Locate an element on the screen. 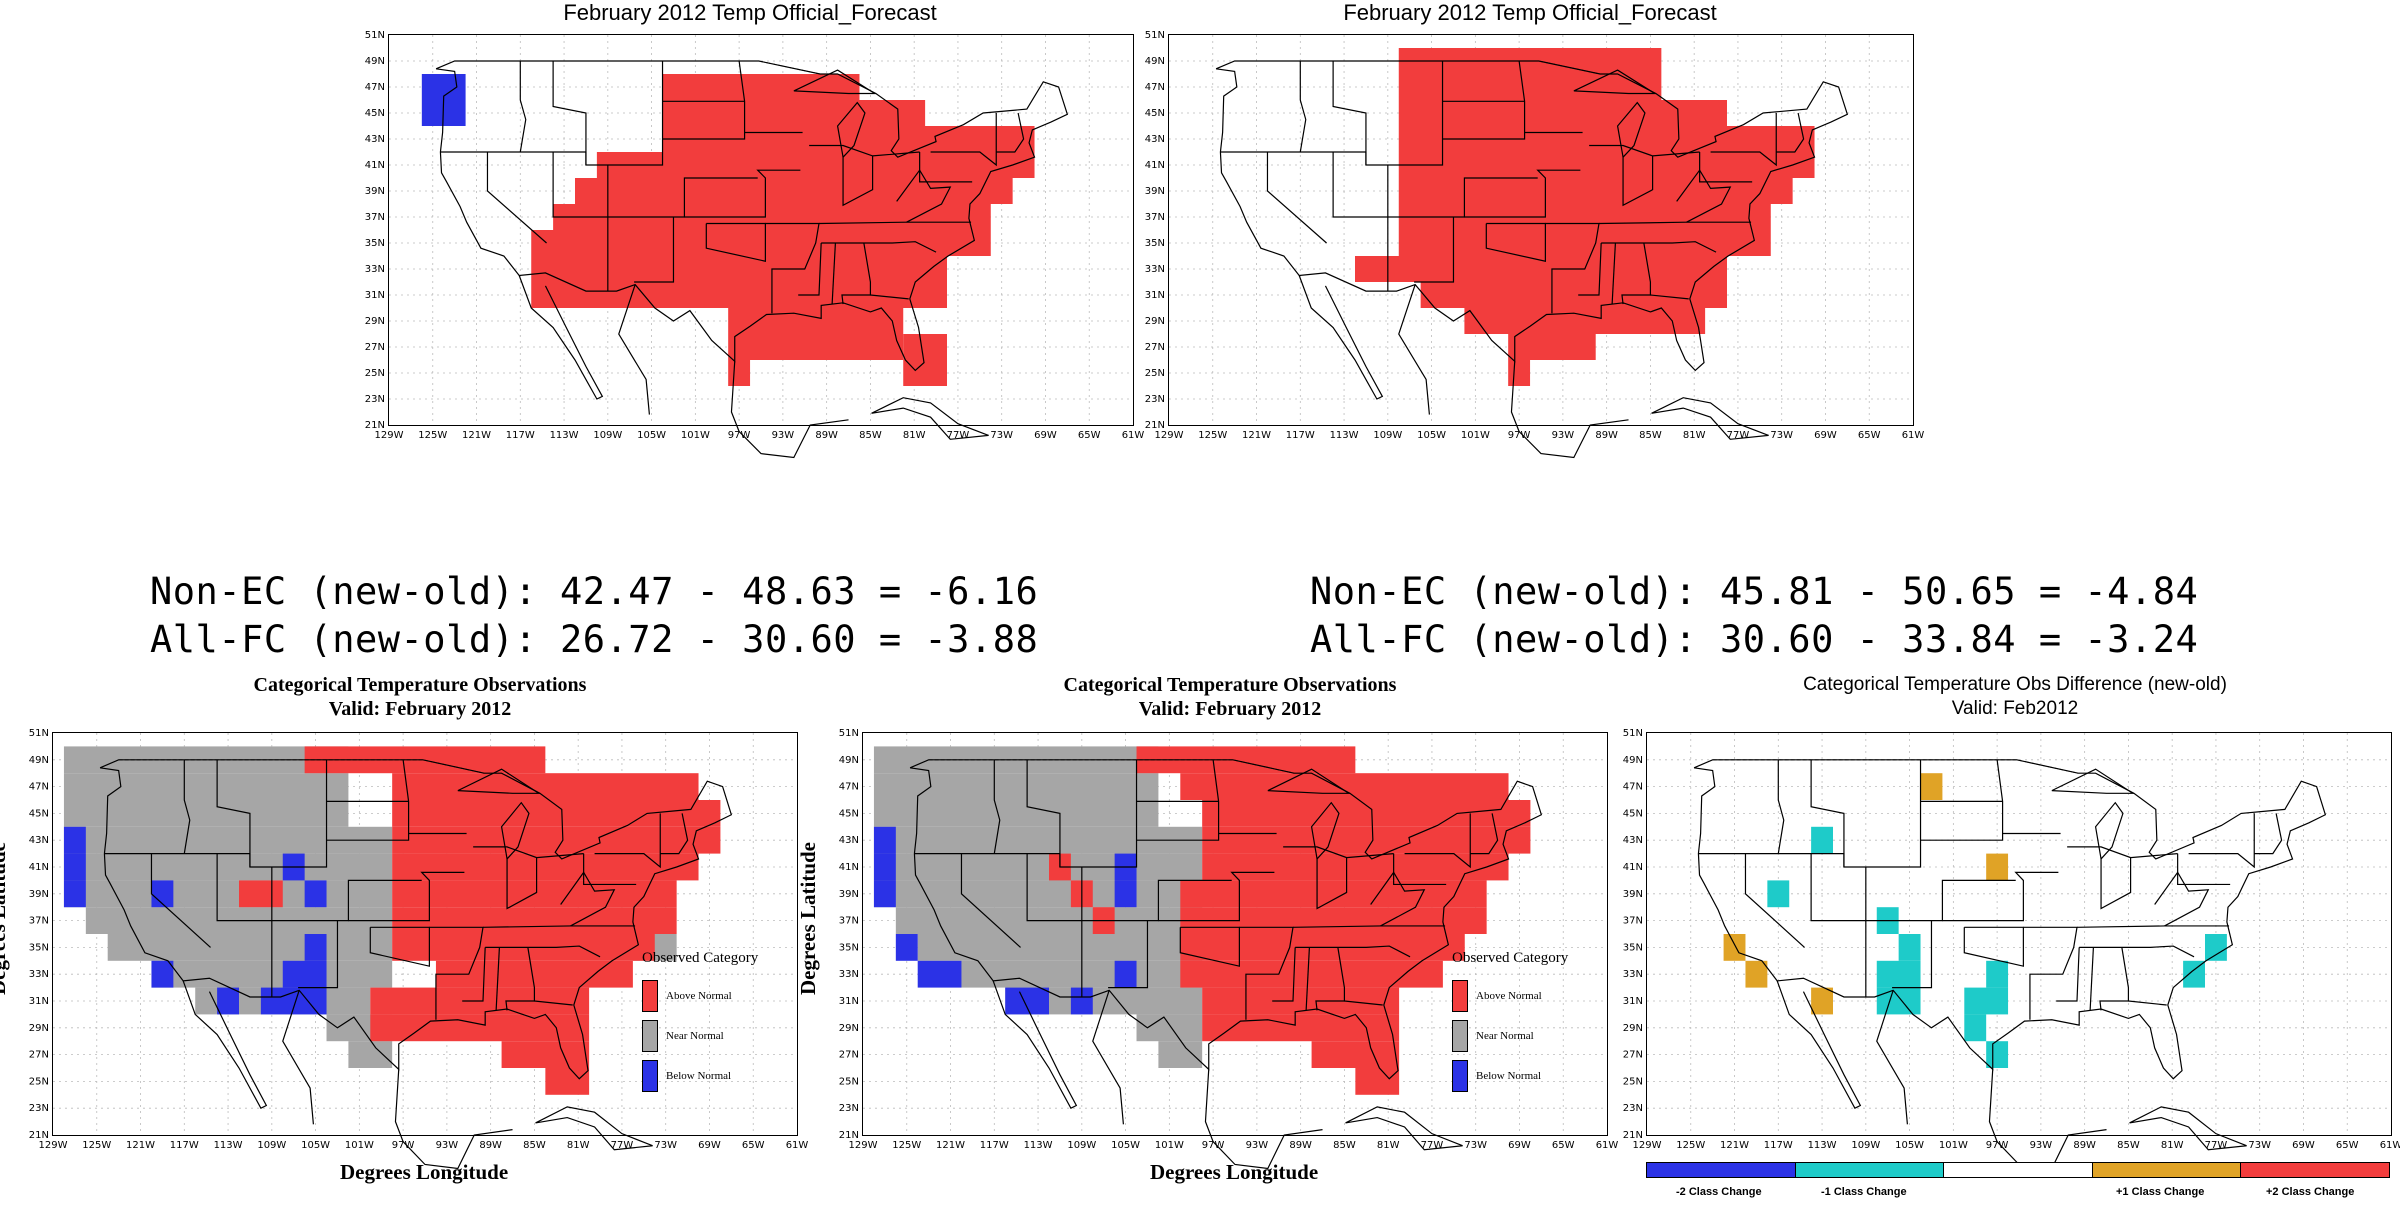 This screenshot has width=2400, height=1232. lon-tick-label: 73W is located at coordinates (1781, 435).